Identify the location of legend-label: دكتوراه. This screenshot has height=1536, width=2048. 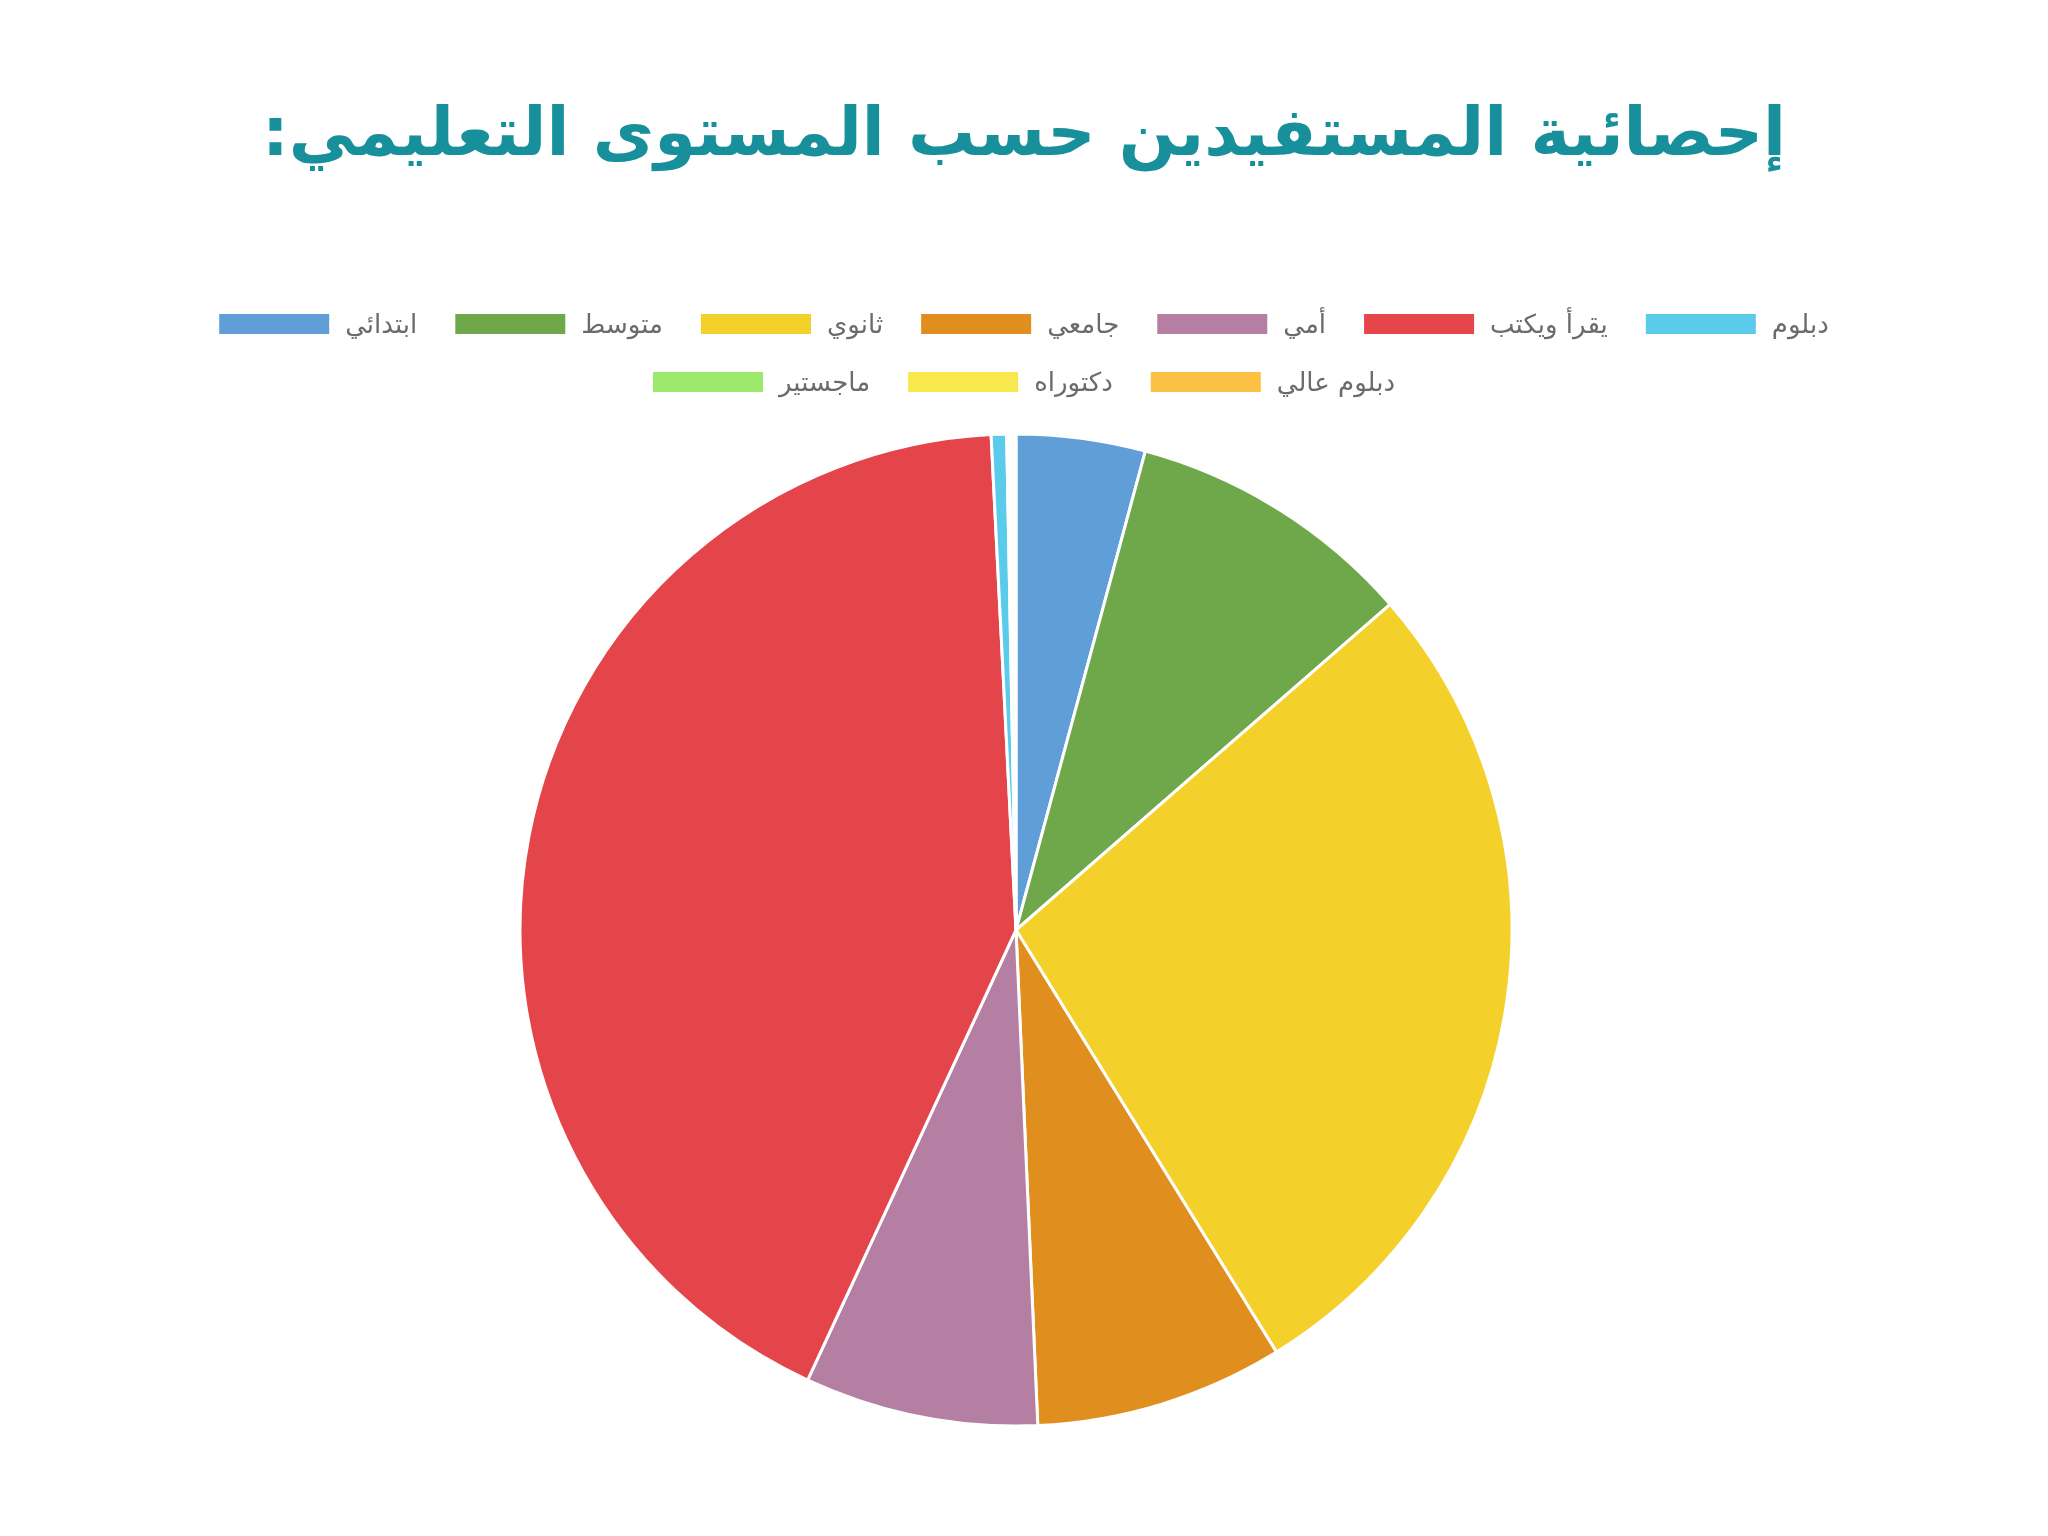
(1073, 383).